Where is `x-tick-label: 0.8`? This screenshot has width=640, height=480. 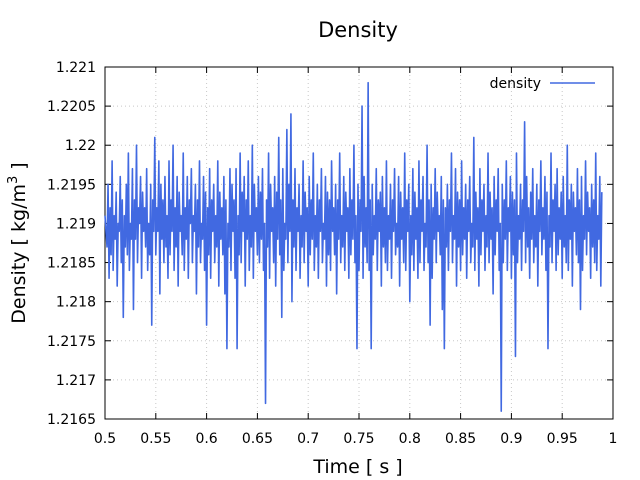 x-tick-label: 0.8 is located at coordinates (410, 439).